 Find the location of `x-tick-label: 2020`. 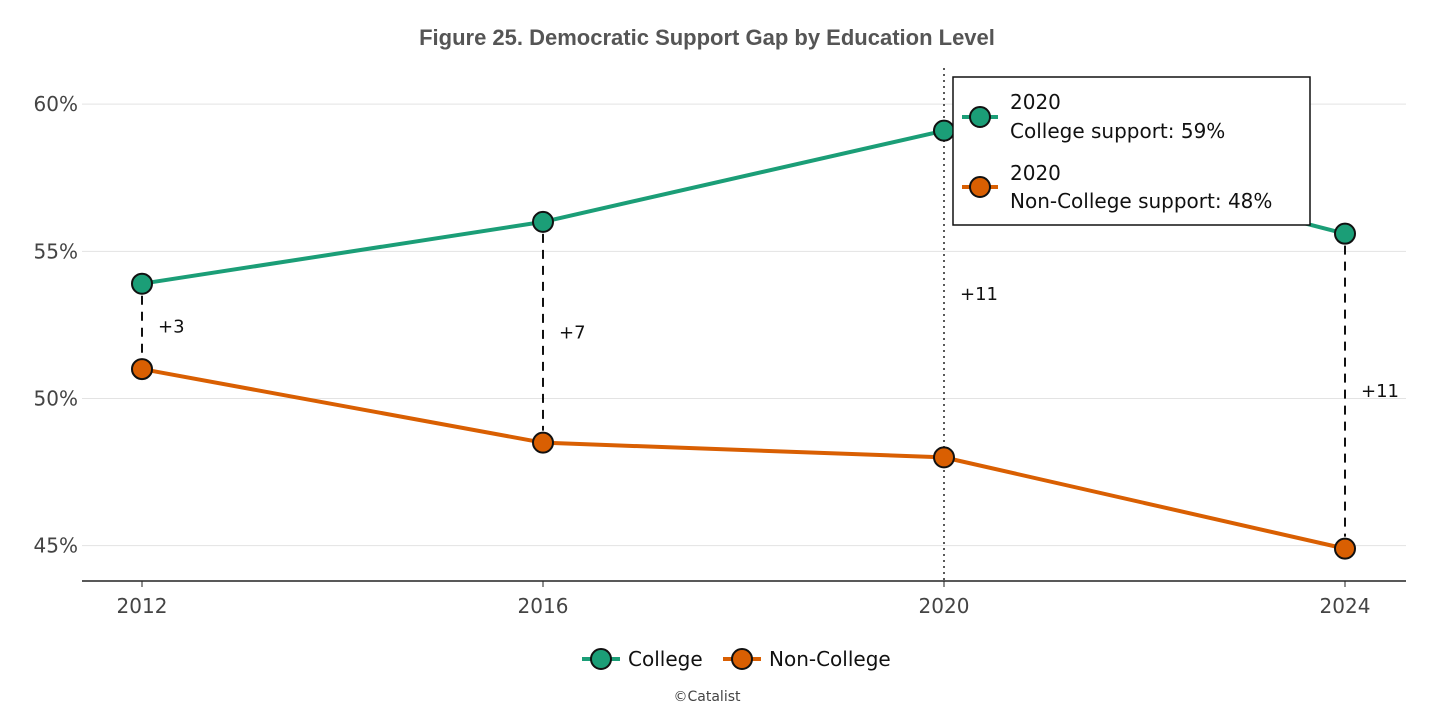

x-tick-label: 2020 is located at coordinates (944, 606).